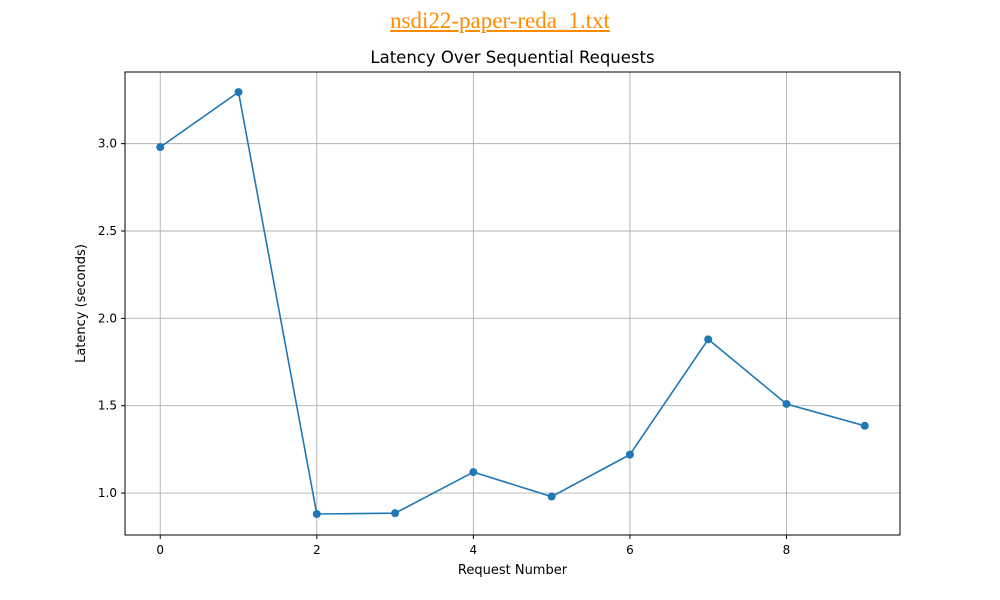 The height and width of the screenshot is (600, 1000). Describe the element at coordinates (513, 570) in the screenshot. I see `x-axis-label: Request Number` at that location.